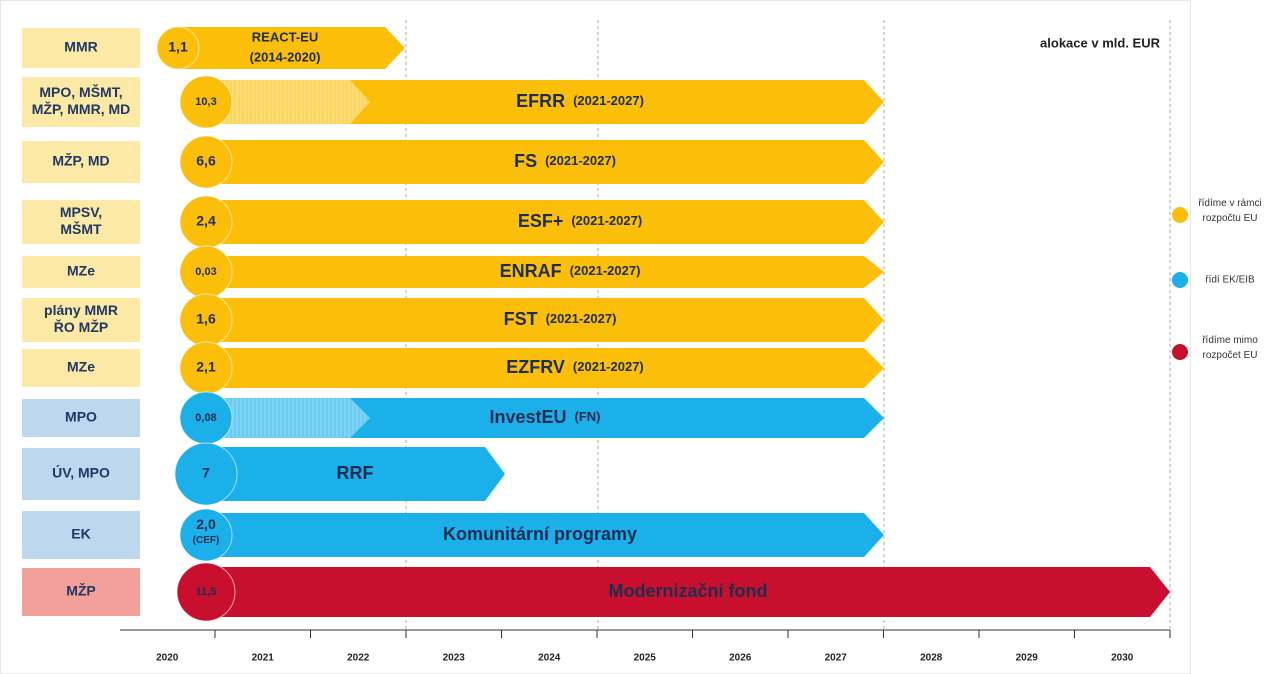  Describe the element at coordinates (81, 310) in the screenshot. I see `agency-label: plány MMR` at that location.